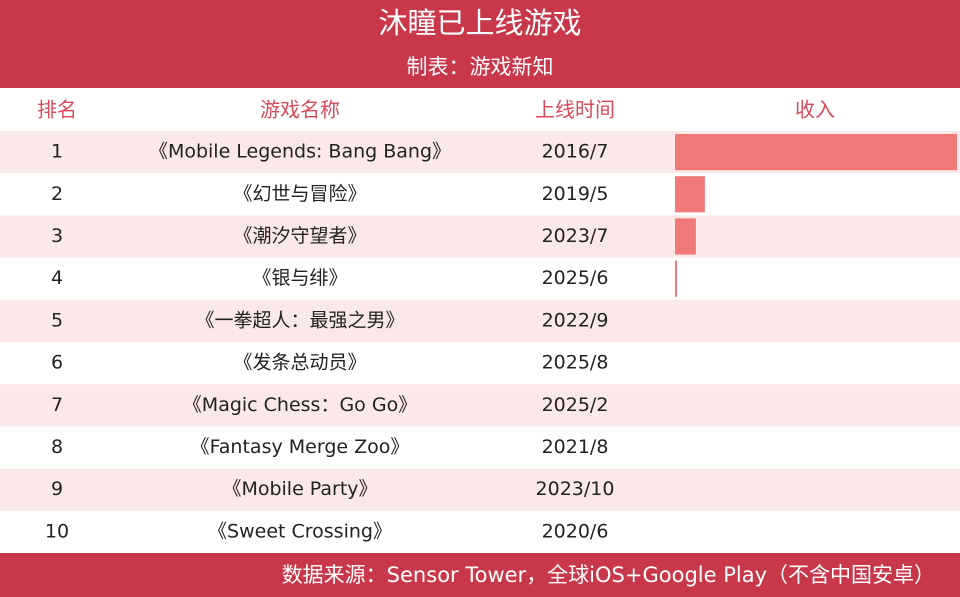  What do you see at coordinates (57, 405) in the screenshot?
I see `cell: 7` at bounding box center [57, 405].